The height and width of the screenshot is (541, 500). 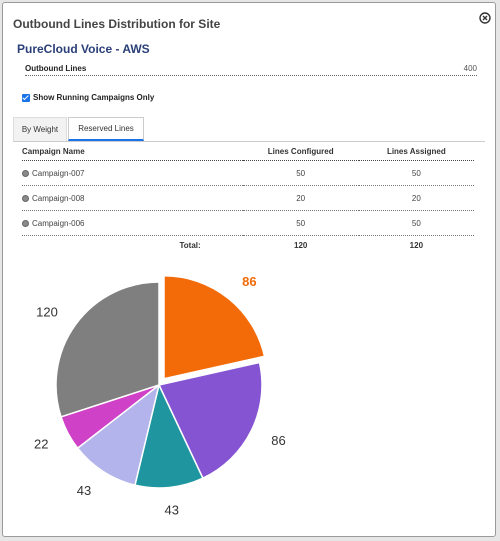 I want to click on divider, so click(x=251, y=75).